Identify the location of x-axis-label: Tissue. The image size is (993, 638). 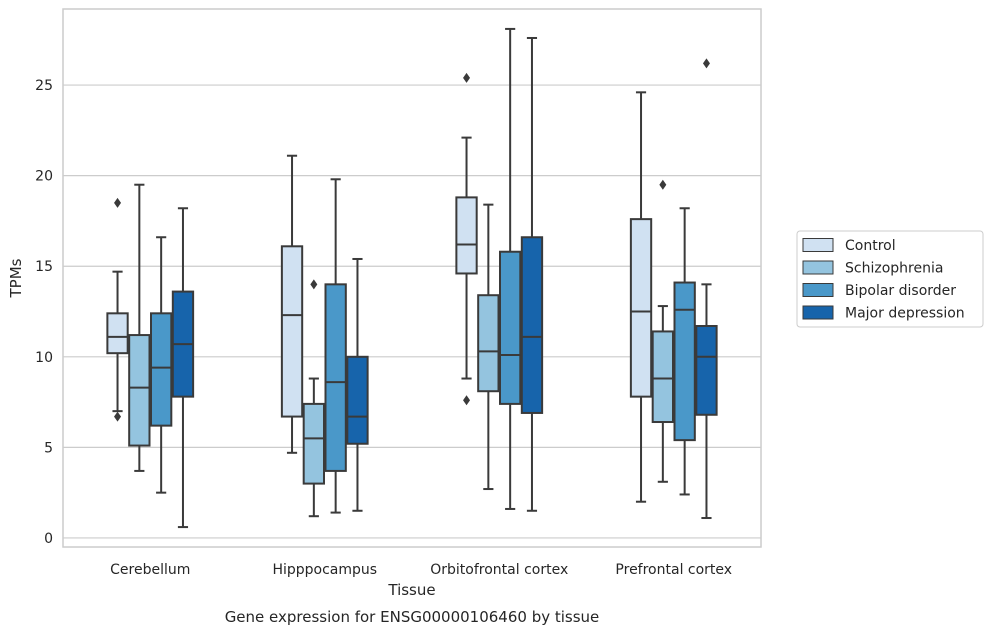
(411, 590).